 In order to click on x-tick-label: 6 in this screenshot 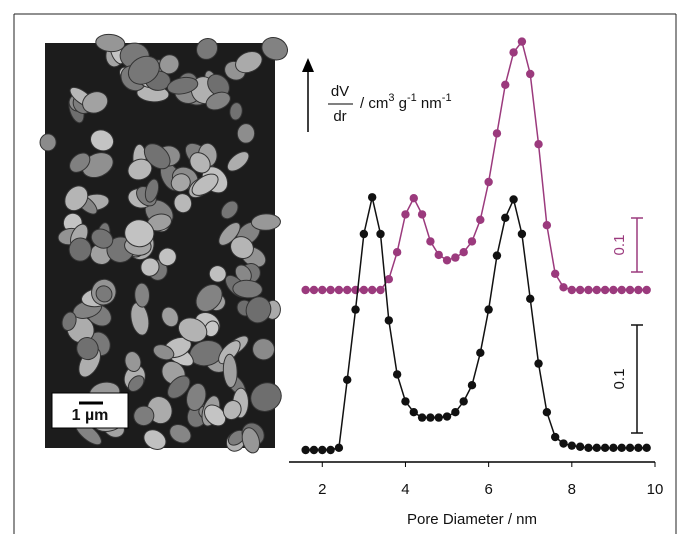, I will do `click(488, 489)`.